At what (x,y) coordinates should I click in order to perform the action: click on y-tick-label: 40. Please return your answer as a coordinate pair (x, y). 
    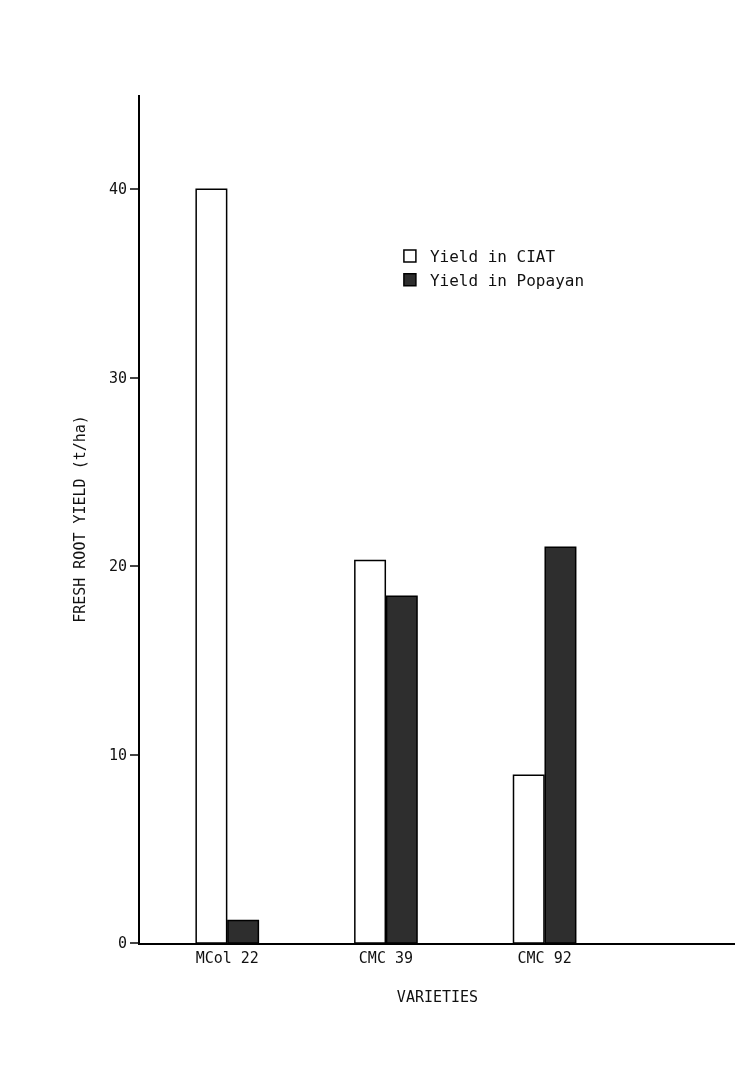
    Looking at the image, I should click on (117, 189).